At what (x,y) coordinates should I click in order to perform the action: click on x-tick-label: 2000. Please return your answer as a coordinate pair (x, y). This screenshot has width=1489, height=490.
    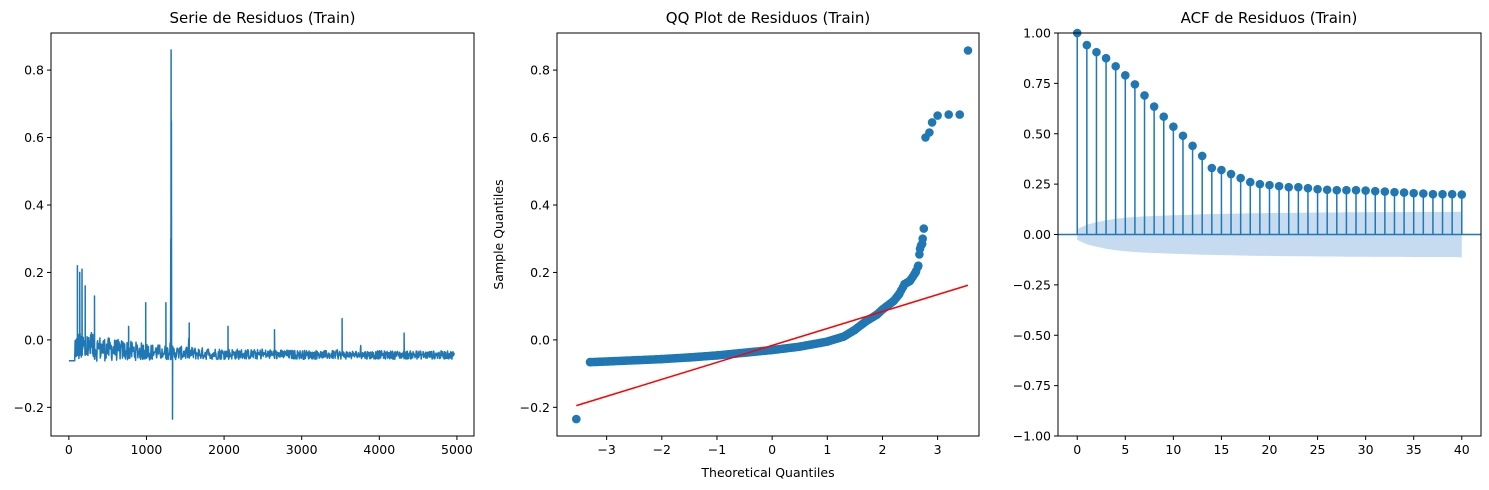
    Looking at the image, I should click on (224, 449).